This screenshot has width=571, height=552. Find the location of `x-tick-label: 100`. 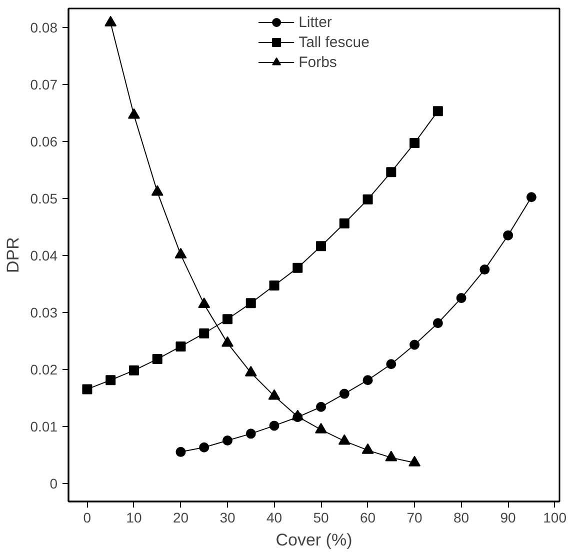

x-tick-label: 100 is located at coordinates (555, 518).